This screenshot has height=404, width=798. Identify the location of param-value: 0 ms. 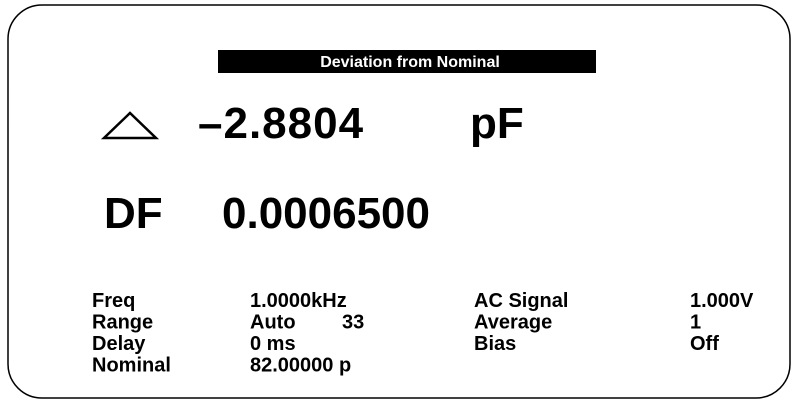
(273, 344).